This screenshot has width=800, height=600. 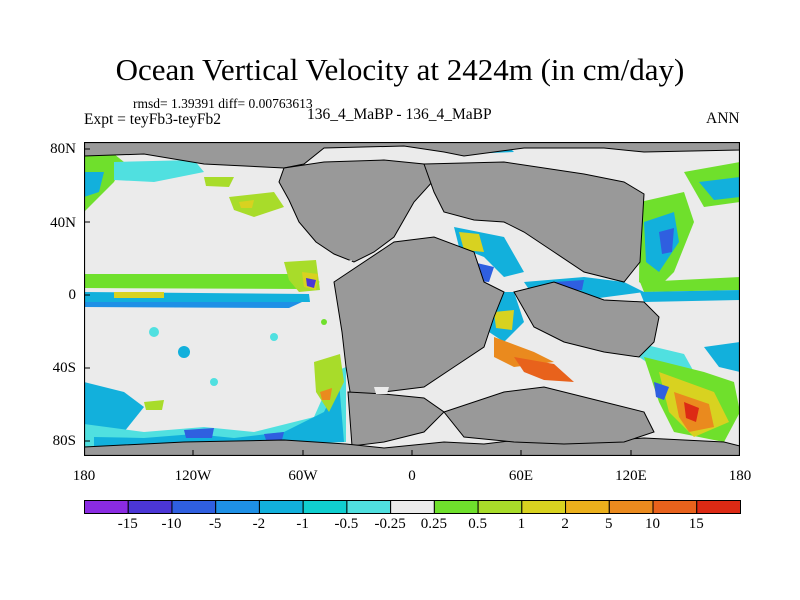 I want to click on colorbar-level-label: 10, so click(x=653, y=524).